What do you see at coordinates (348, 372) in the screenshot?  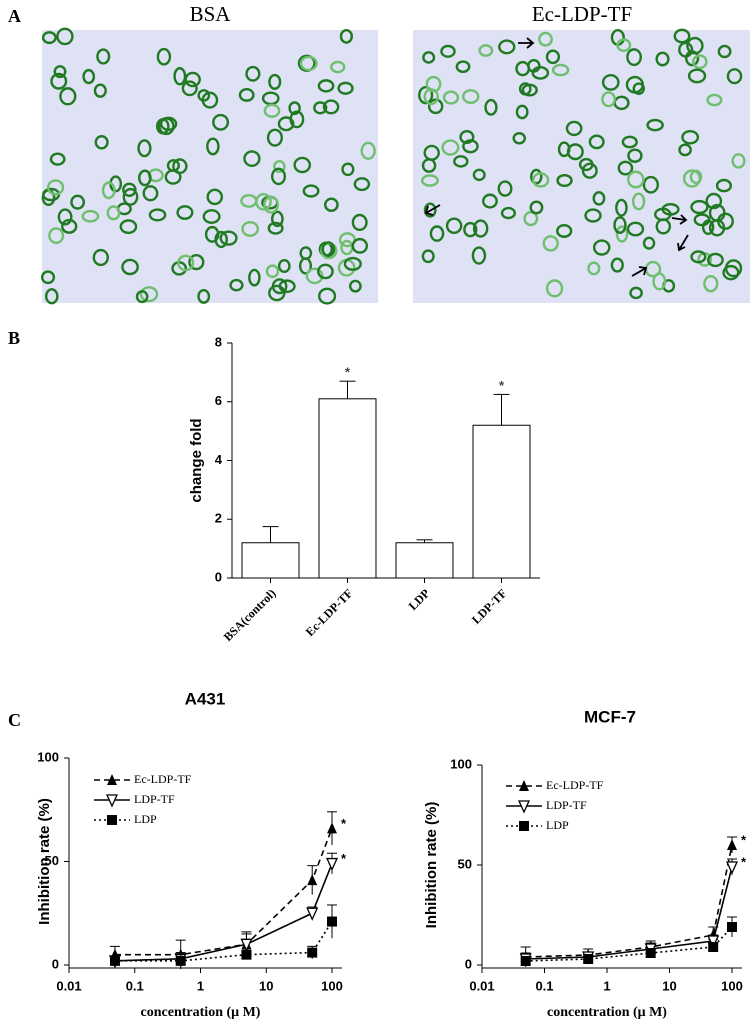 I see `annotation: *` at bounding box center [348, 372].